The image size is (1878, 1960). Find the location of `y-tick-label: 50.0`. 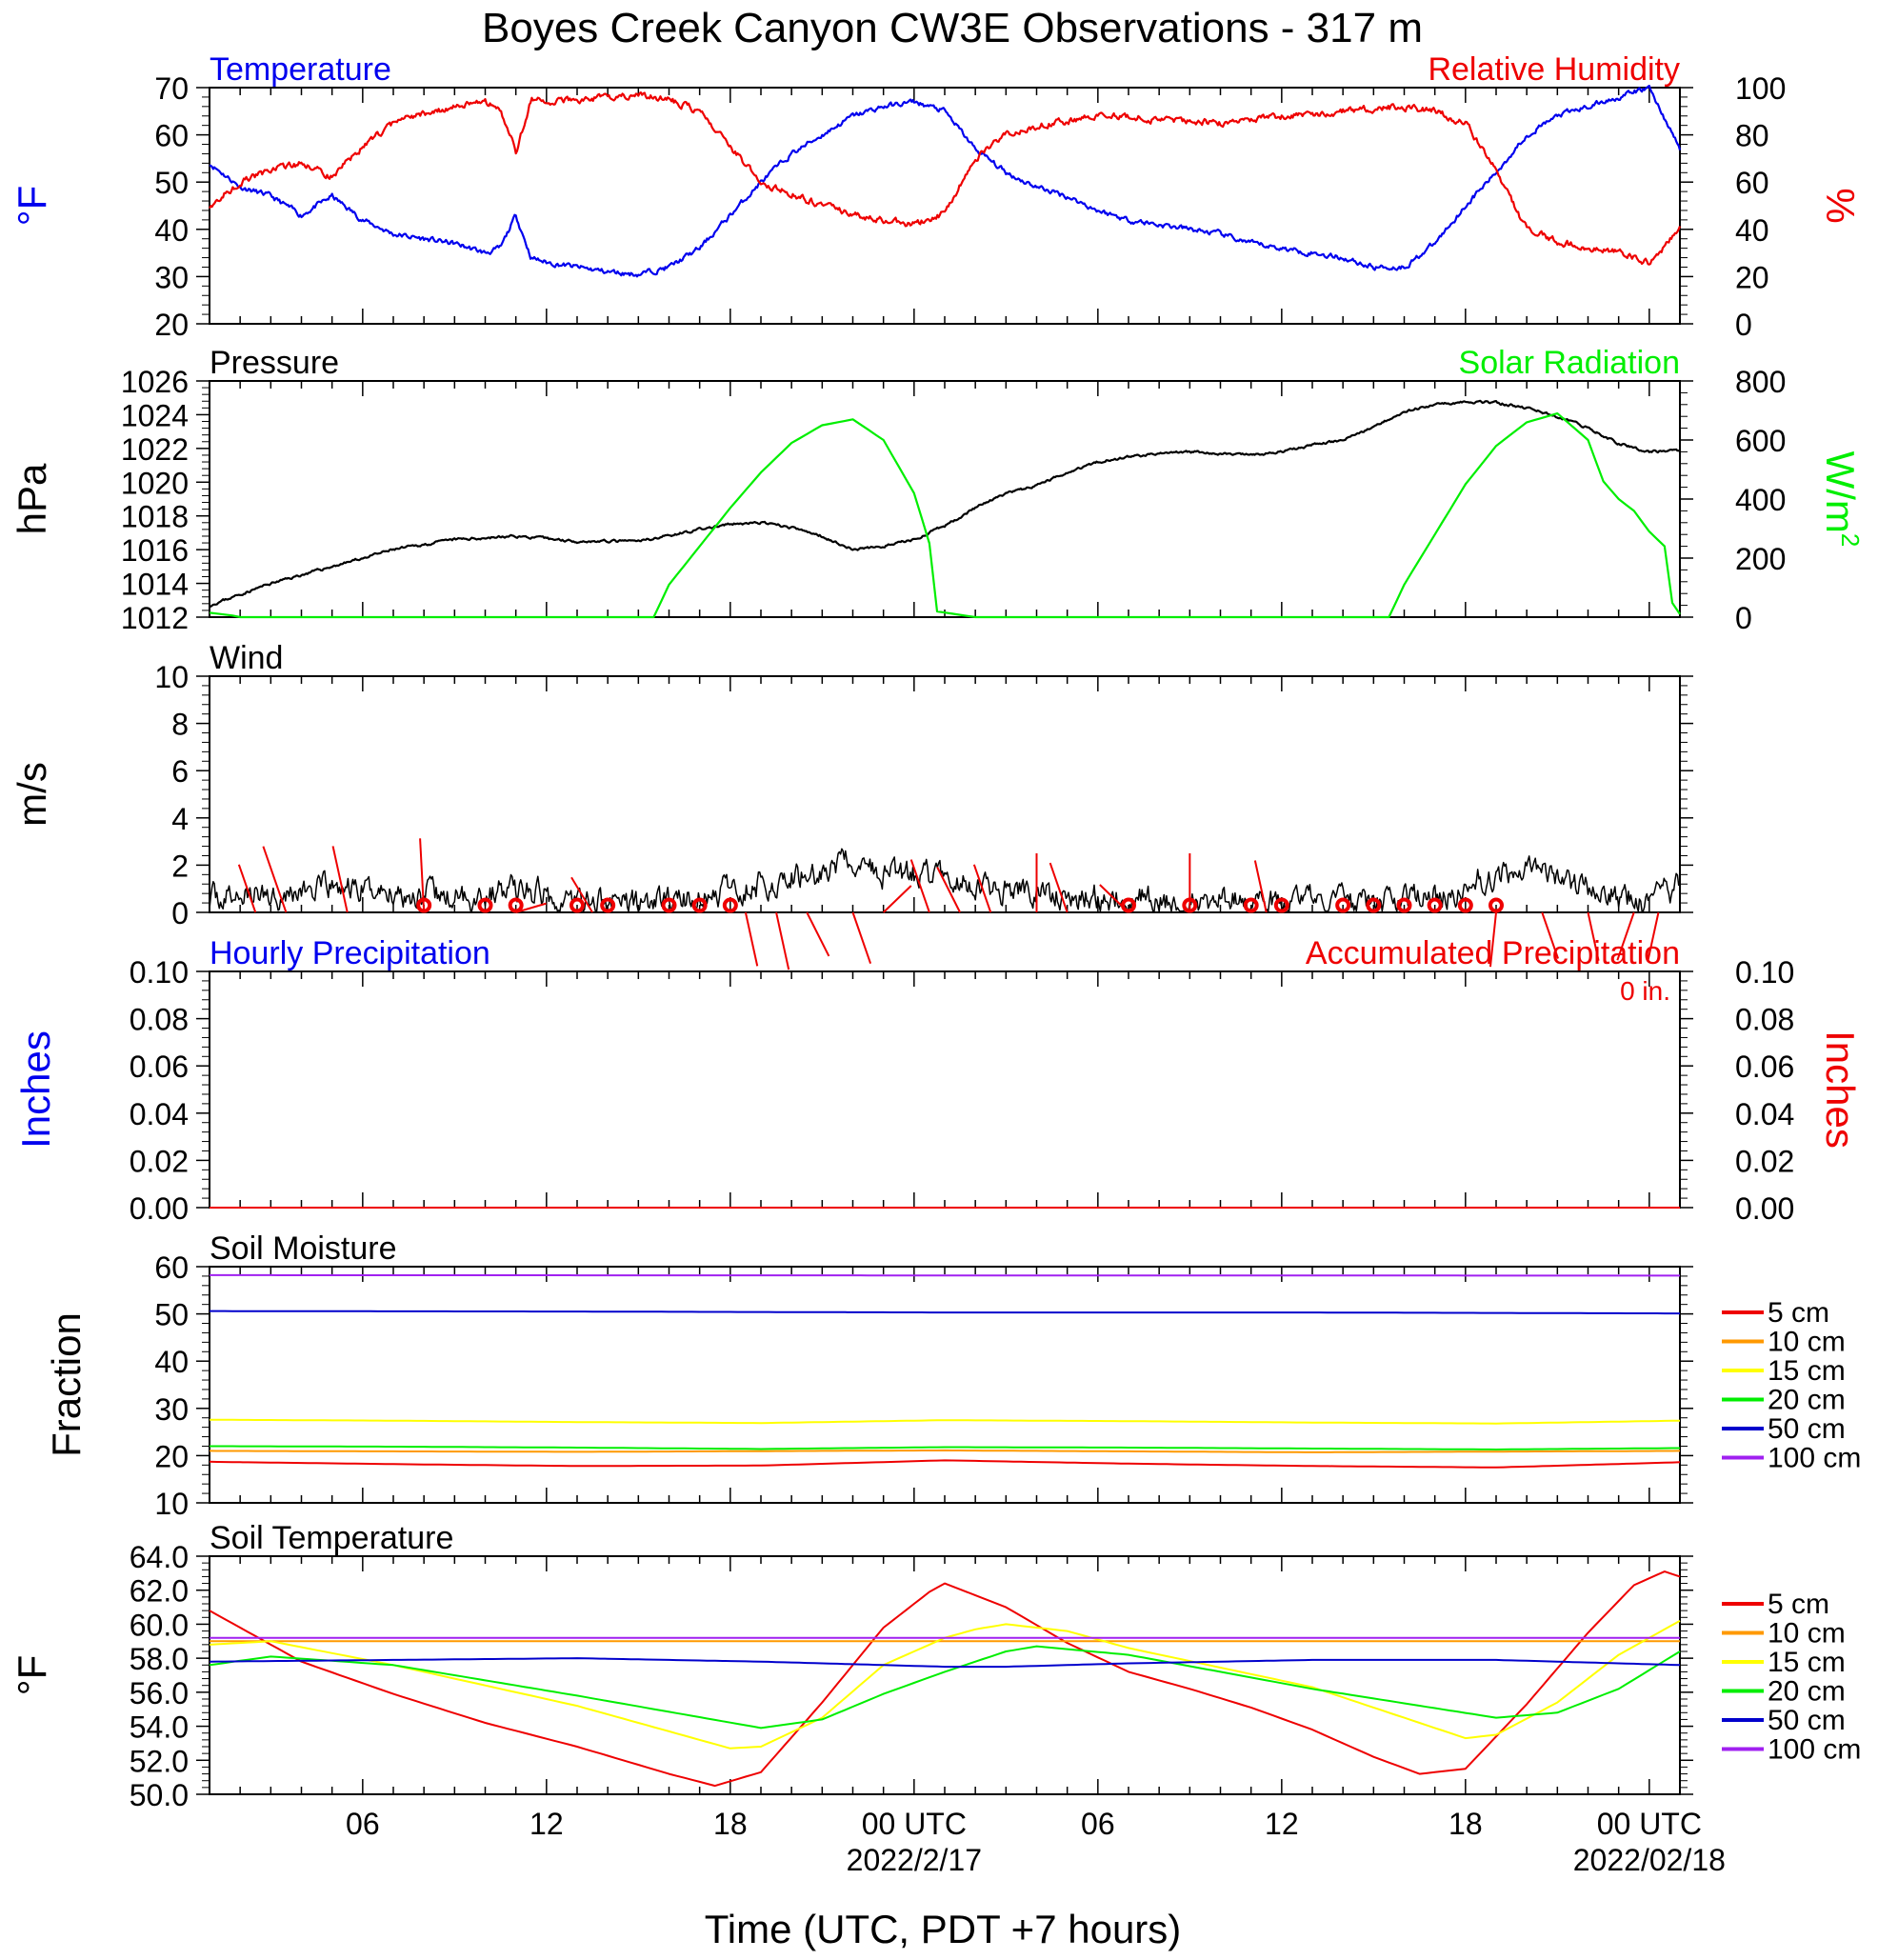

y-tick-label: 50.0 is located at coordinates (159, 1795).